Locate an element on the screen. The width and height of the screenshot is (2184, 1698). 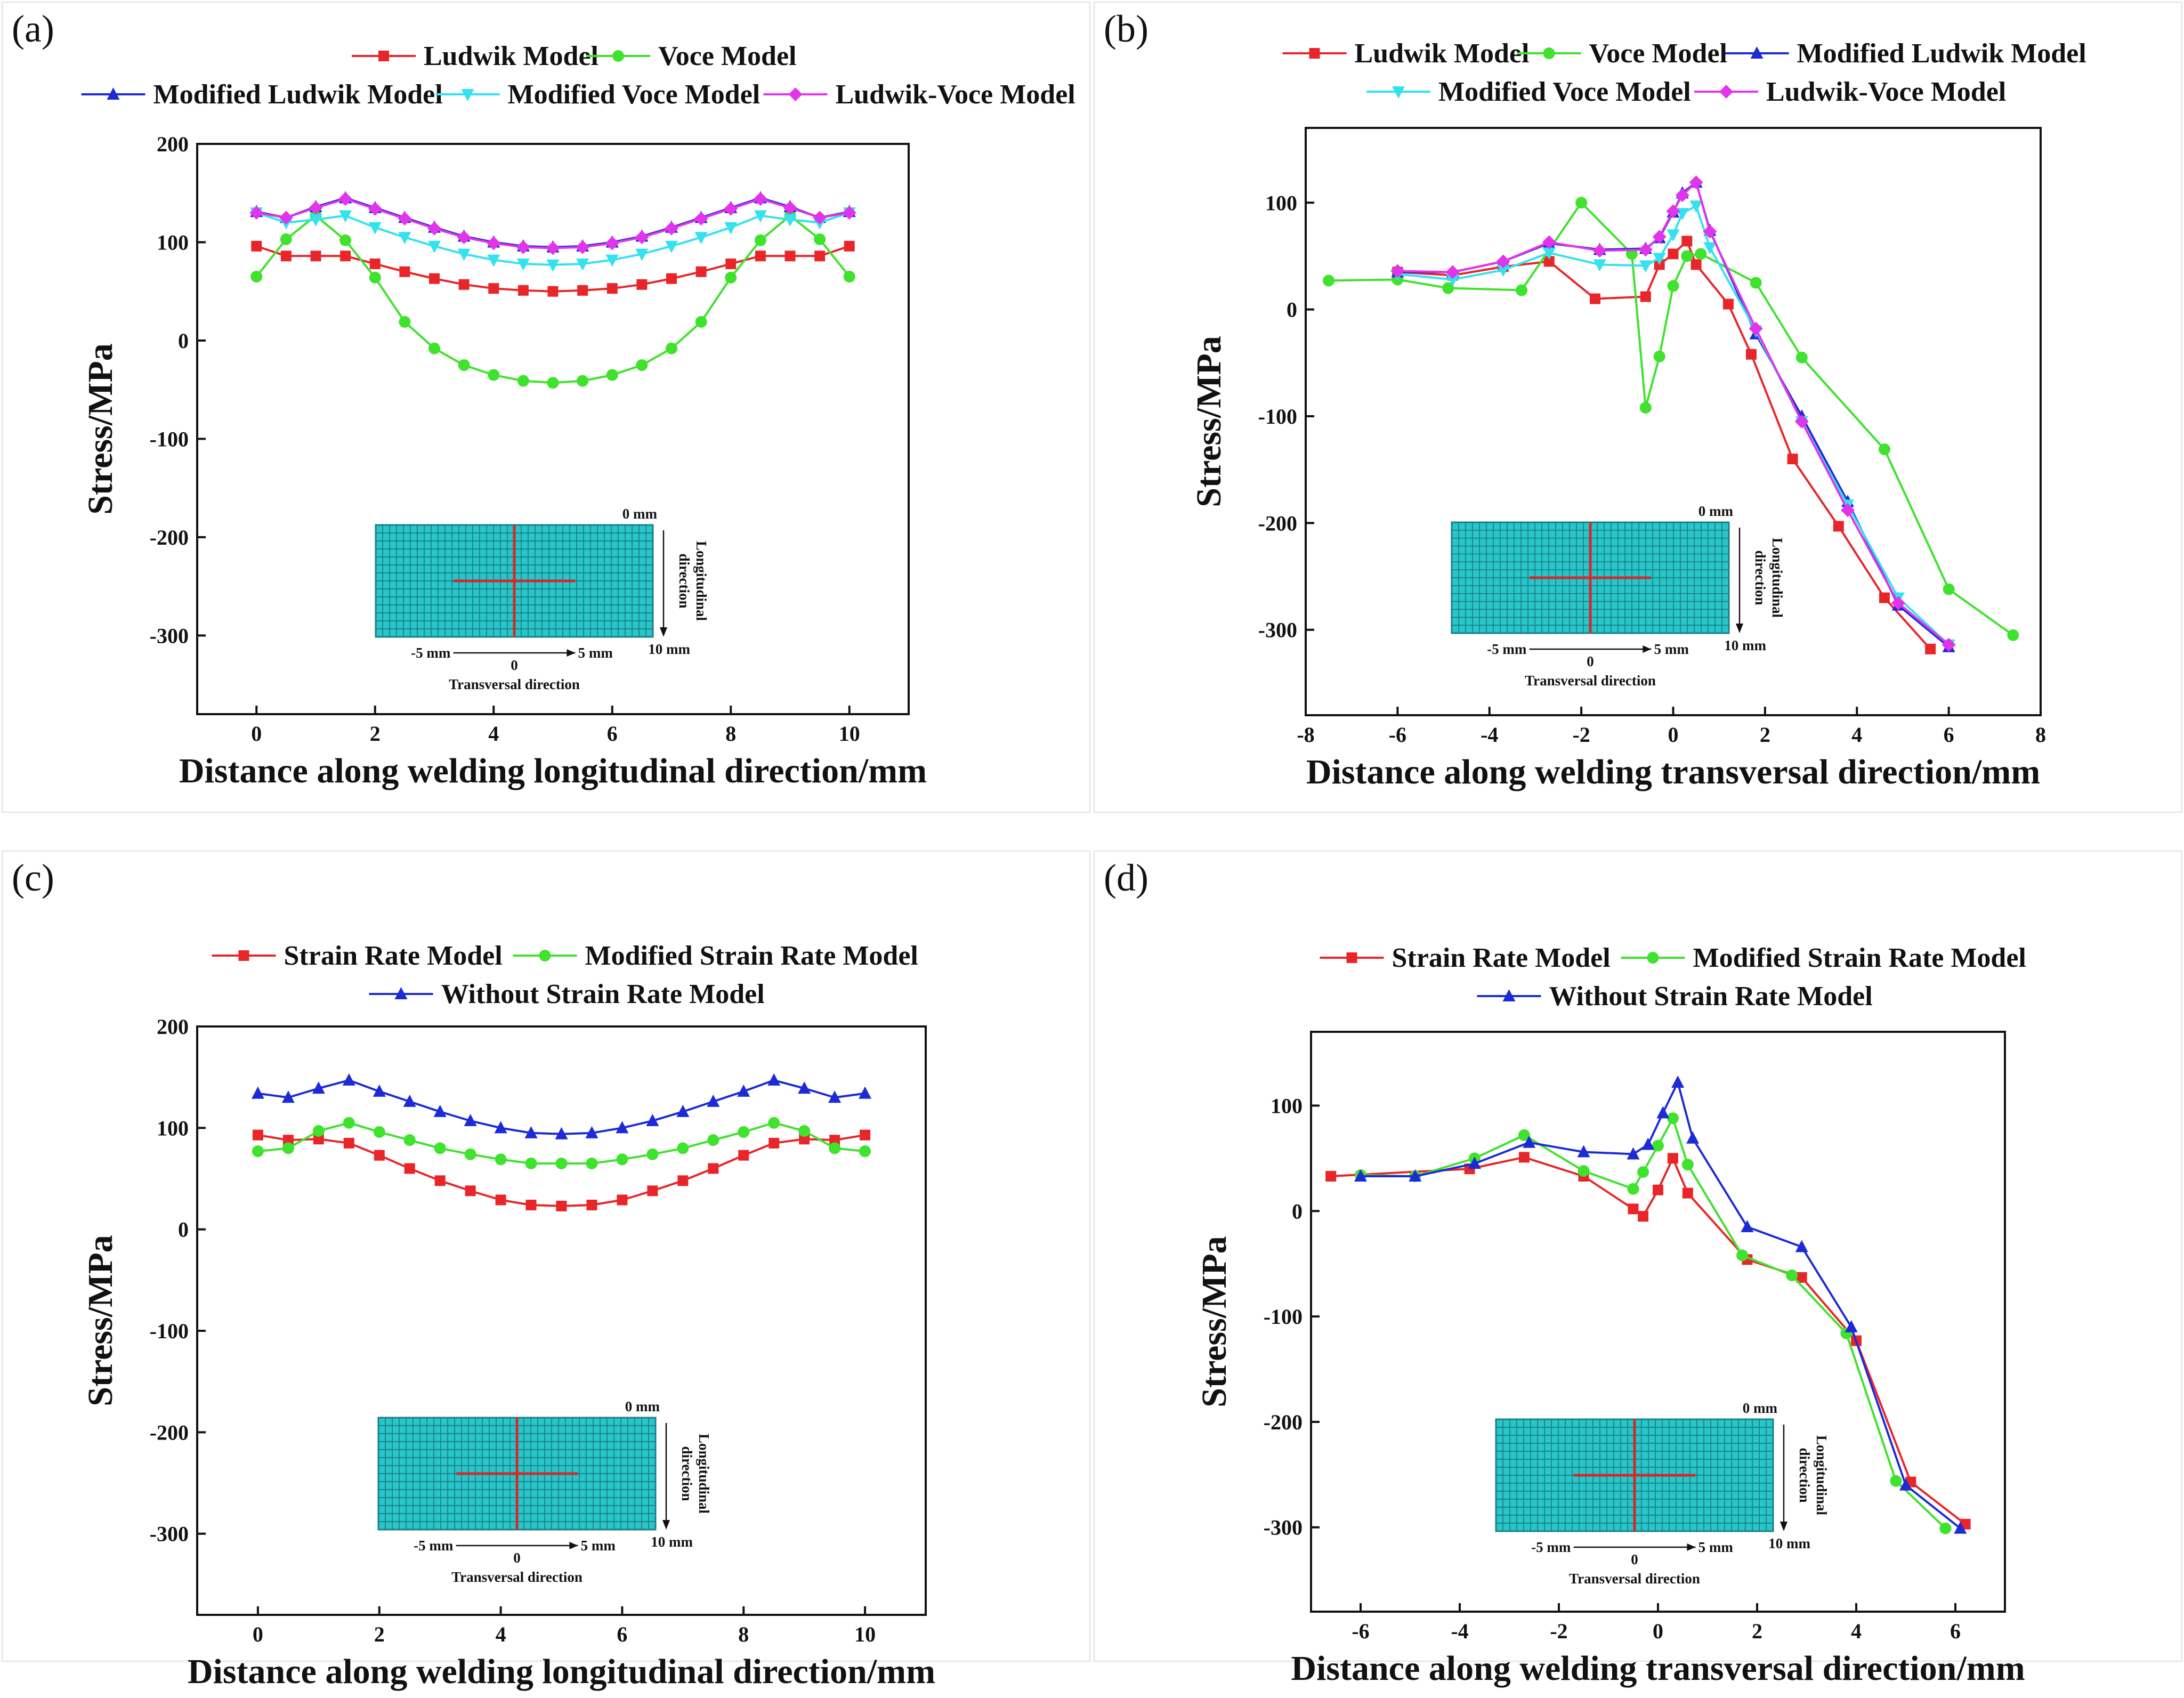
x-tick-label: -4 is located at coordinates (1489, 735).